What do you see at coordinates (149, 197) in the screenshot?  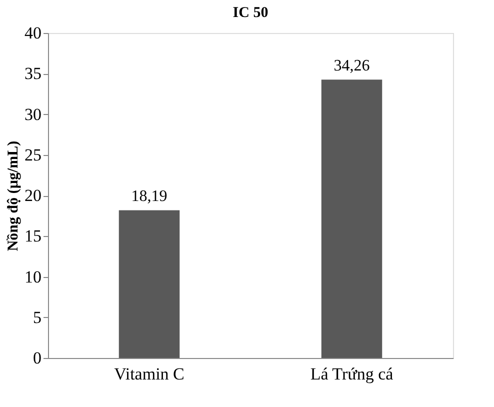 I see `data-label: 18,19` at bounding box center [149, 197].